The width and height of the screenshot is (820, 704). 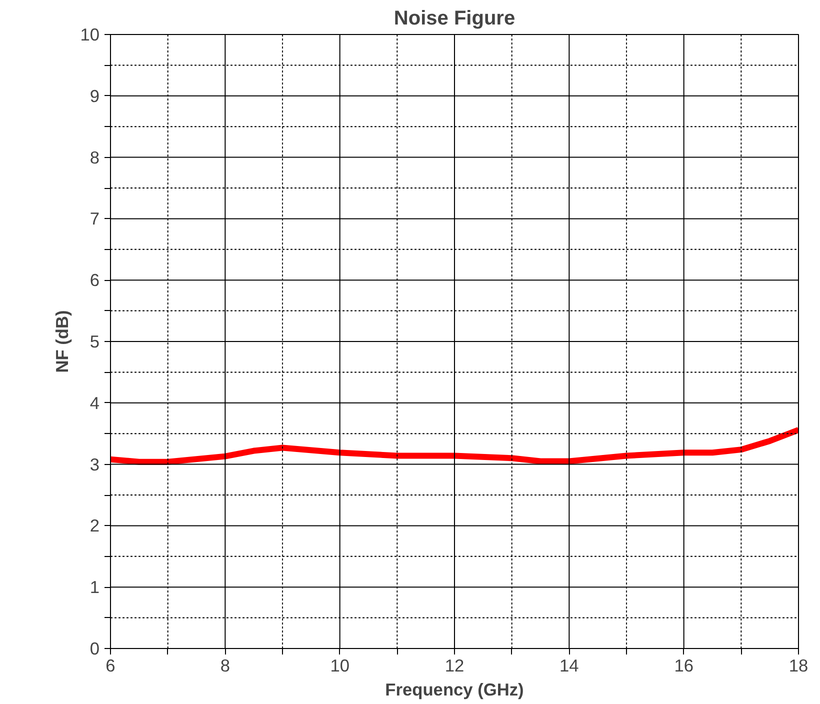 I want to click on y-axis-title: NF (dB), so click(x=62, y=341).